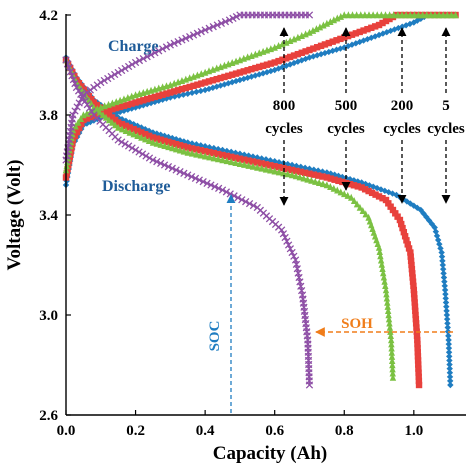  Describe the element at coordinates (446, 106) in the screenshot. I see `cycle-label-5-count: 5` at that location.